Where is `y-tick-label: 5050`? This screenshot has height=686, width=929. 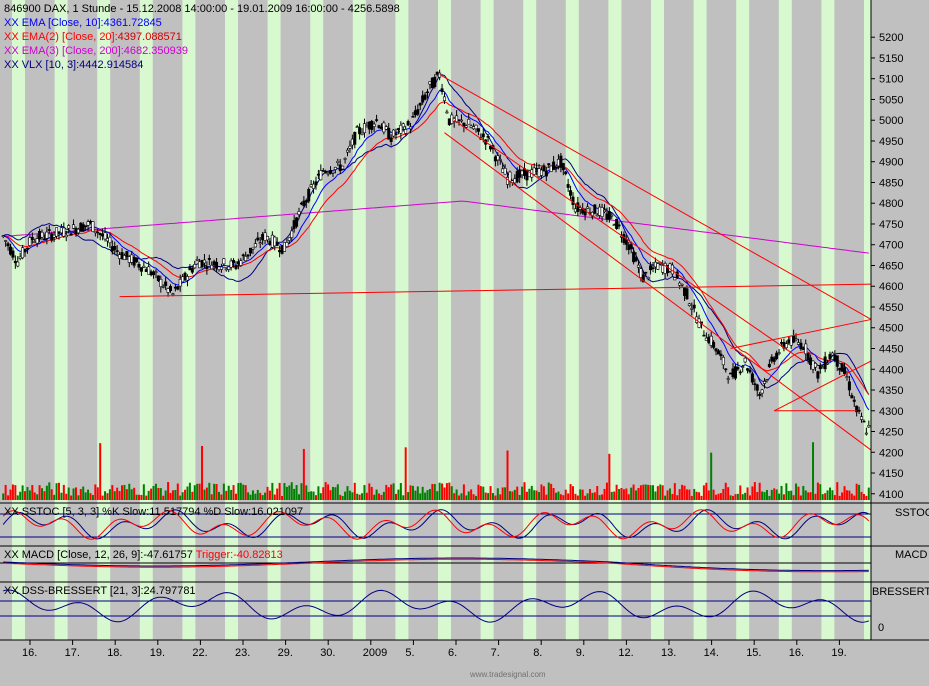 y-tick-label: 5050 is located at coordinates (891, 100).